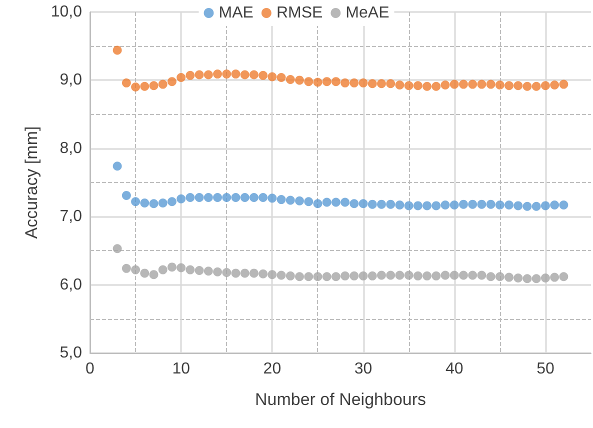  What do you see at coordinates (71, 148) in the screenshot?
I see `y-tick-label: 8,0` at bounding box center [71, 148].